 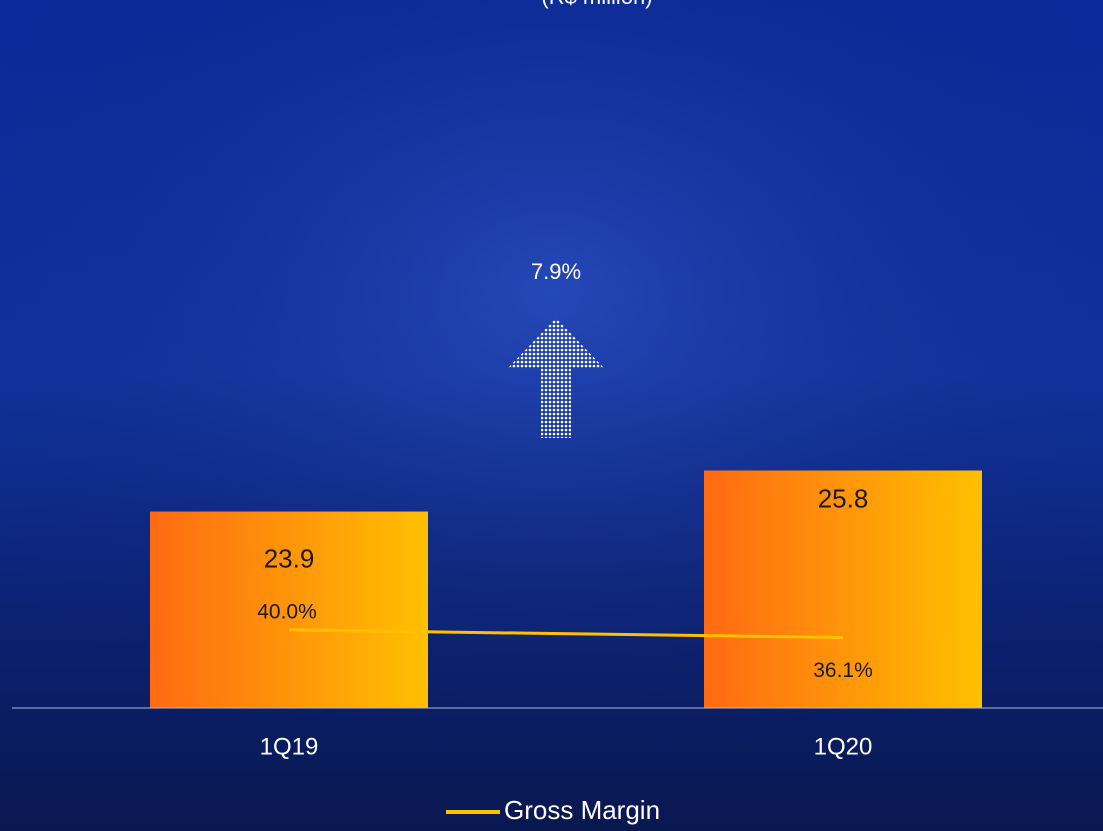 I want to click on legend-label: Gross Margin, so click(x=582, y=810).